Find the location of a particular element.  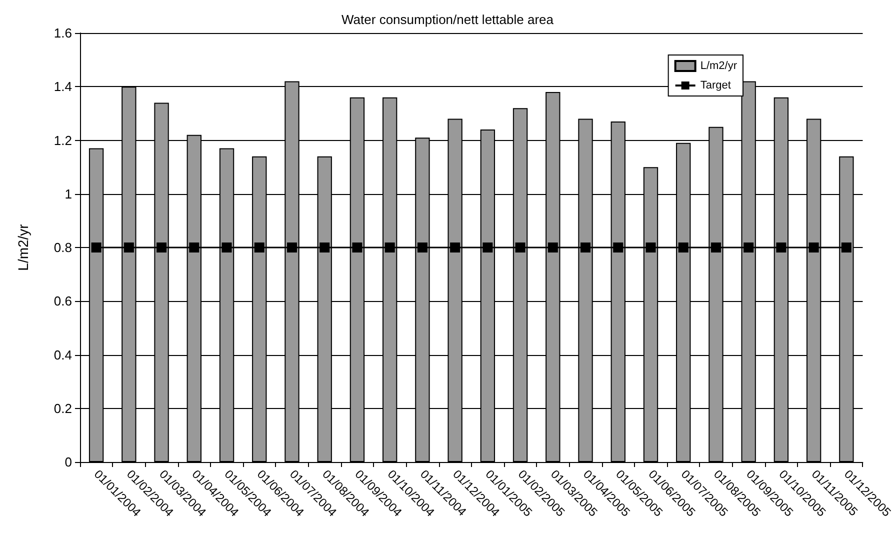

y-tick-label: 1.6 is located at coordinates (63, 33).